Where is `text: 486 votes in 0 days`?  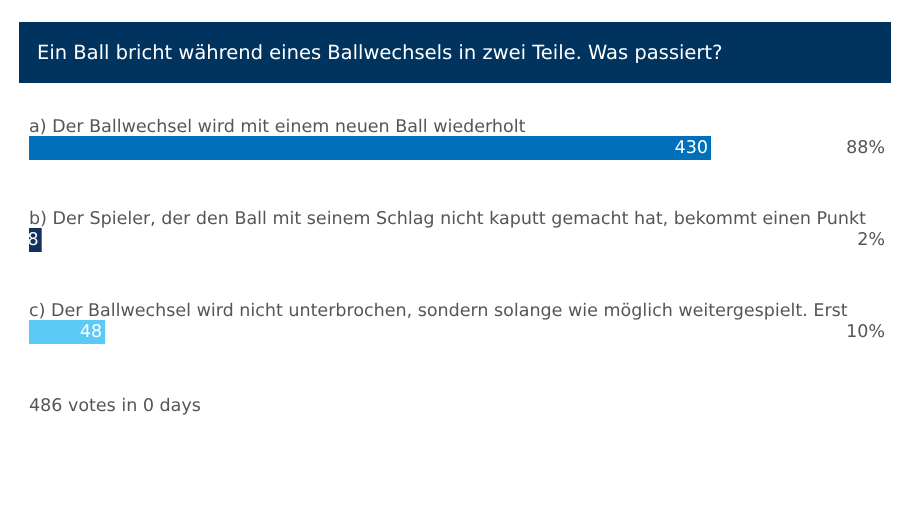 text: 486 votes in 0 days is located at coordinates (115, 406).